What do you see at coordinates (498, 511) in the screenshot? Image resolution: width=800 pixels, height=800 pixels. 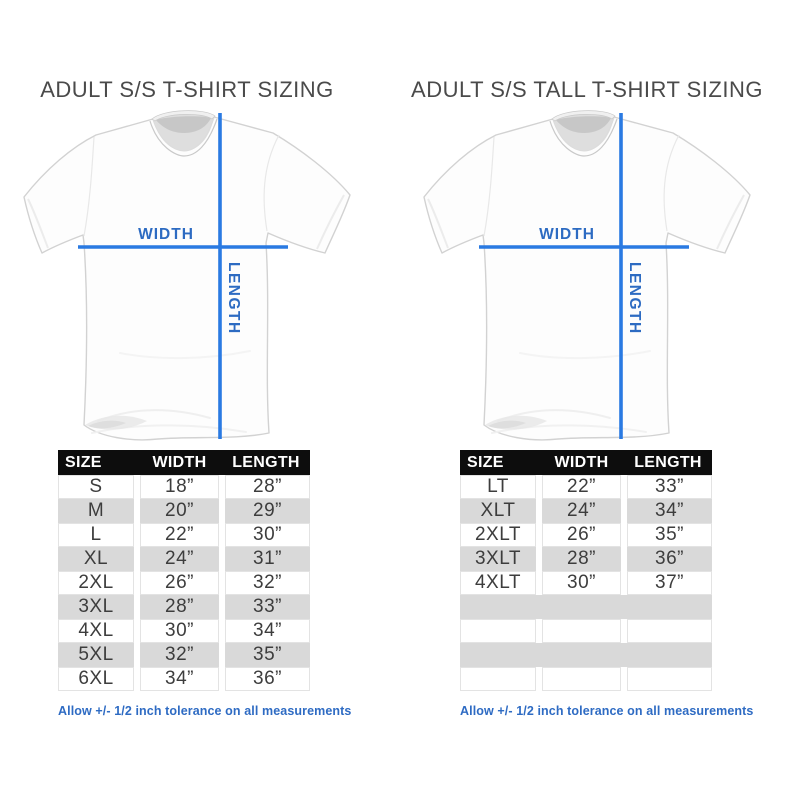 I see `table-cell: XLT` at bounding box center [498, 511].